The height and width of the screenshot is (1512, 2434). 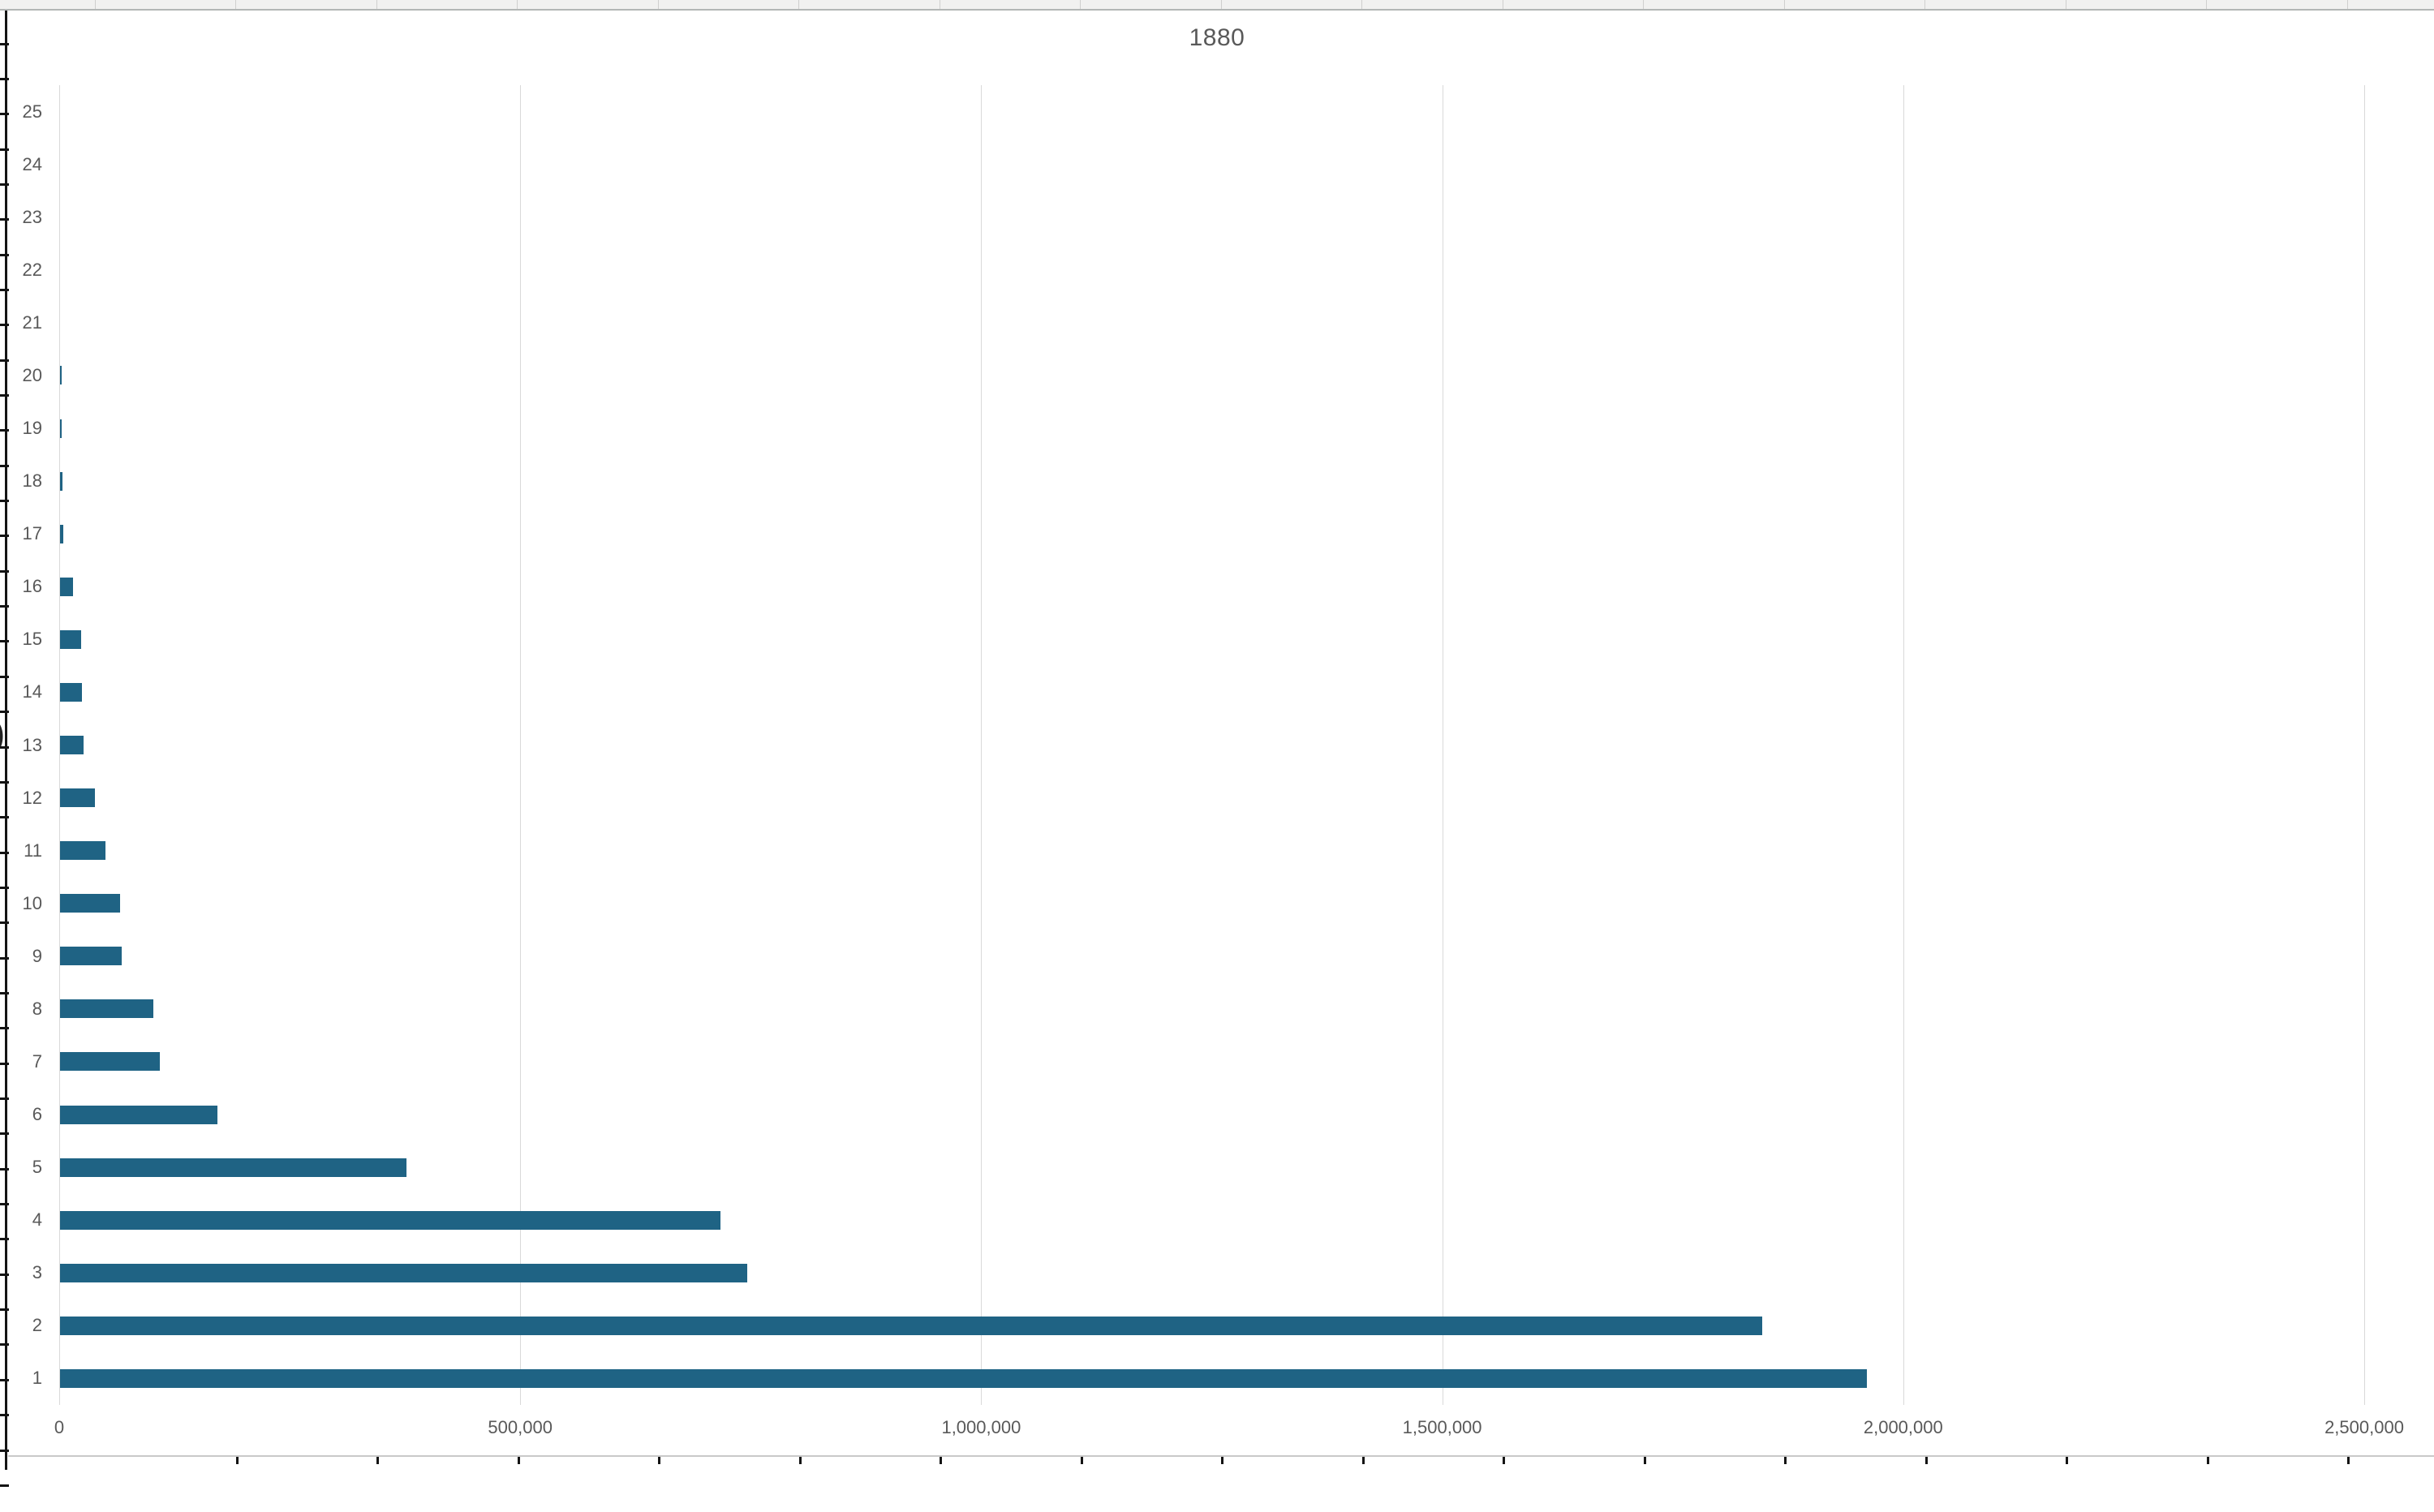 What do you see at coordinates (37, 1220) in the screenshot?
I see `y-axis-label: 4` at bounding box center [37, 1220].